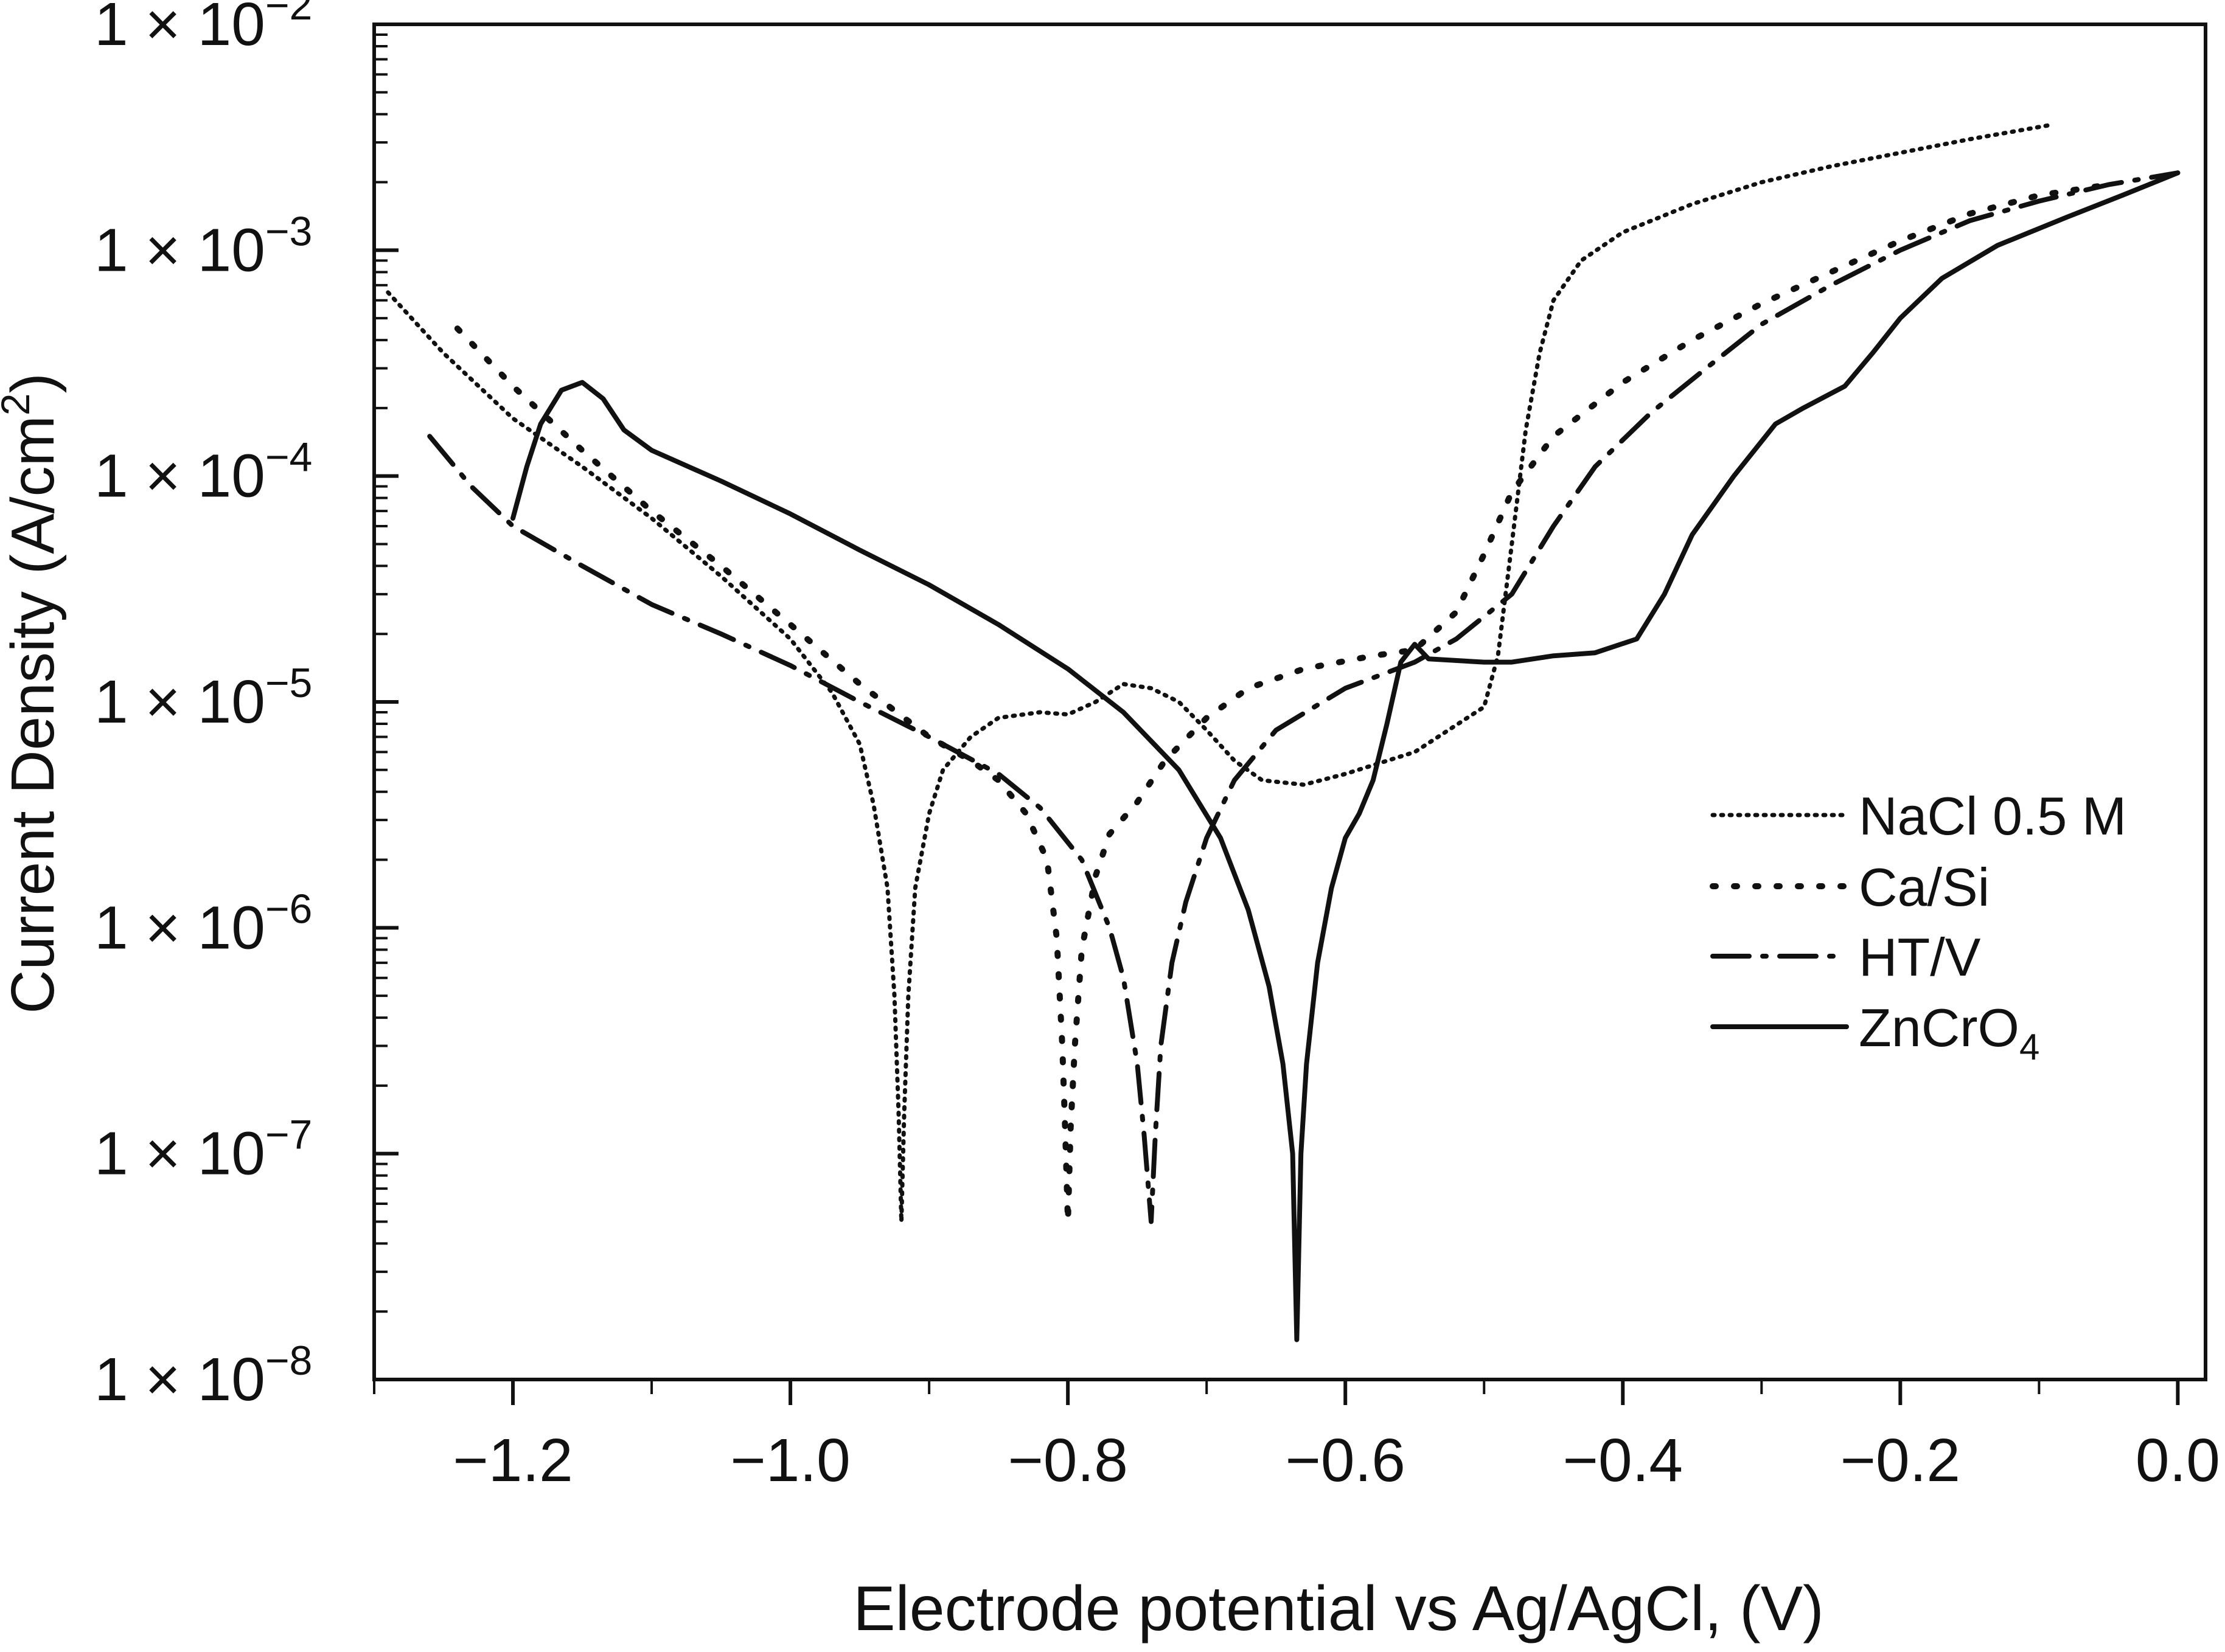 The height and width of the screenshot is (1652, 2225). Describe the element at coordinates (1338, 1609) in the screenshot. I see `x-axis-title: Electrode potential vs Ag/AgCl, (V)` at that location.